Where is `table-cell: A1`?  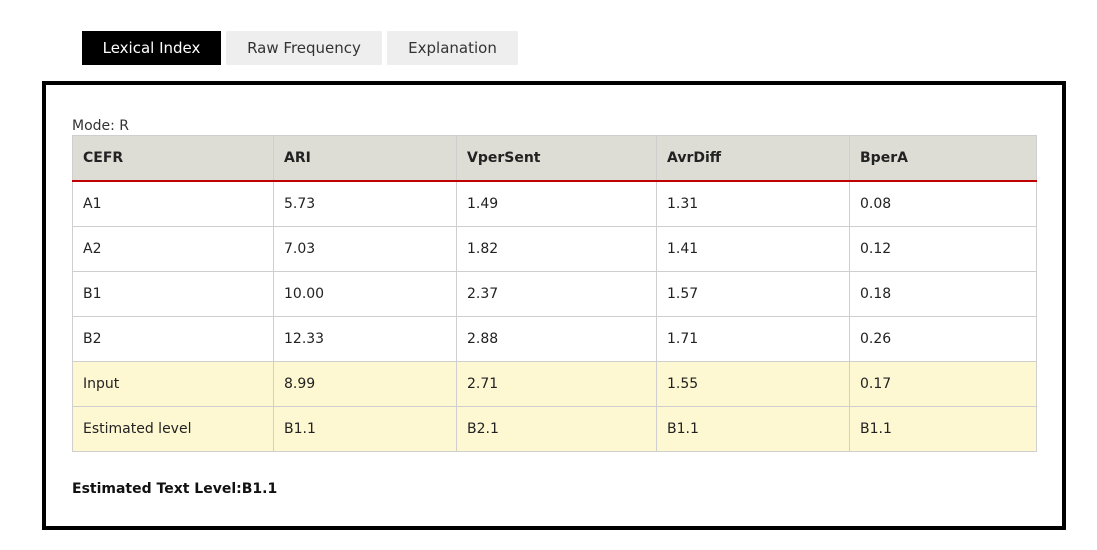 table-cell: A1 is located at coordinates (173, 203).